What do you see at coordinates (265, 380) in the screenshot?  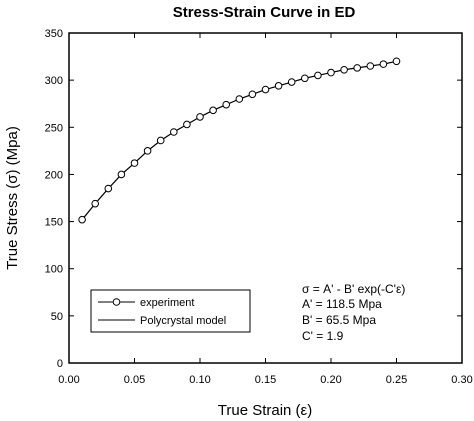 I see `x-tick-label: 0.15` at bounding box center [265, 380].